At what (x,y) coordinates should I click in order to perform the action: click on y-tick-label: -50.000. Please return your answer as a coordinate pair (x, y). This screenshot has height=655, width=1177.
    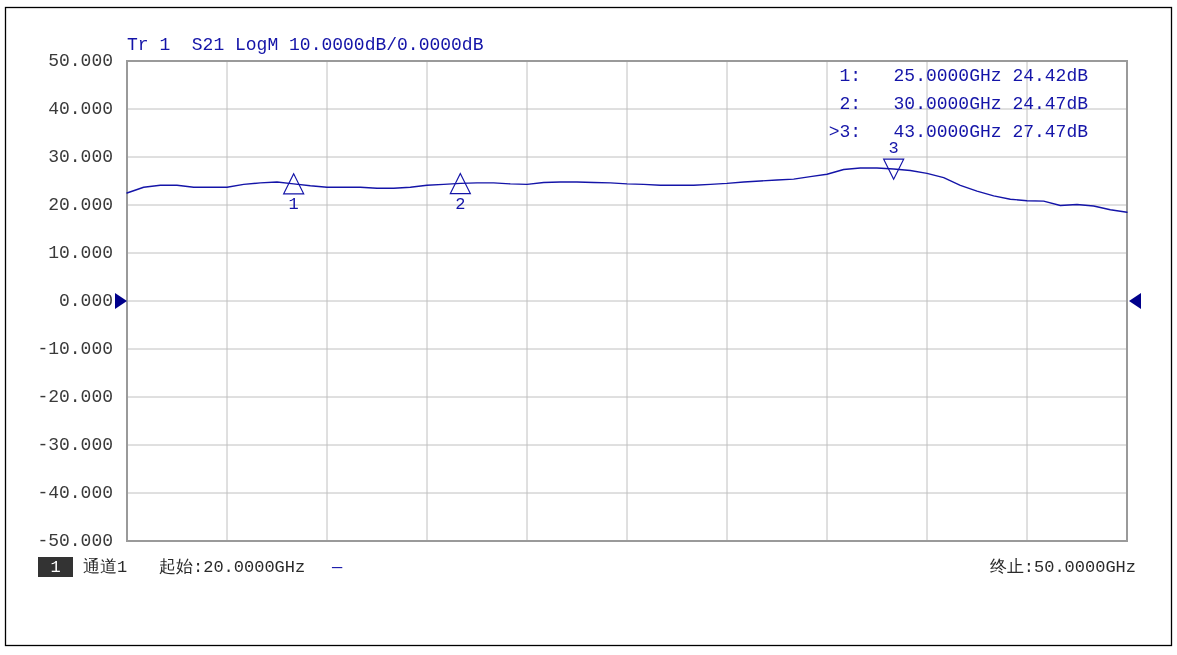
    Looking at the image, I should click on (75, 541).